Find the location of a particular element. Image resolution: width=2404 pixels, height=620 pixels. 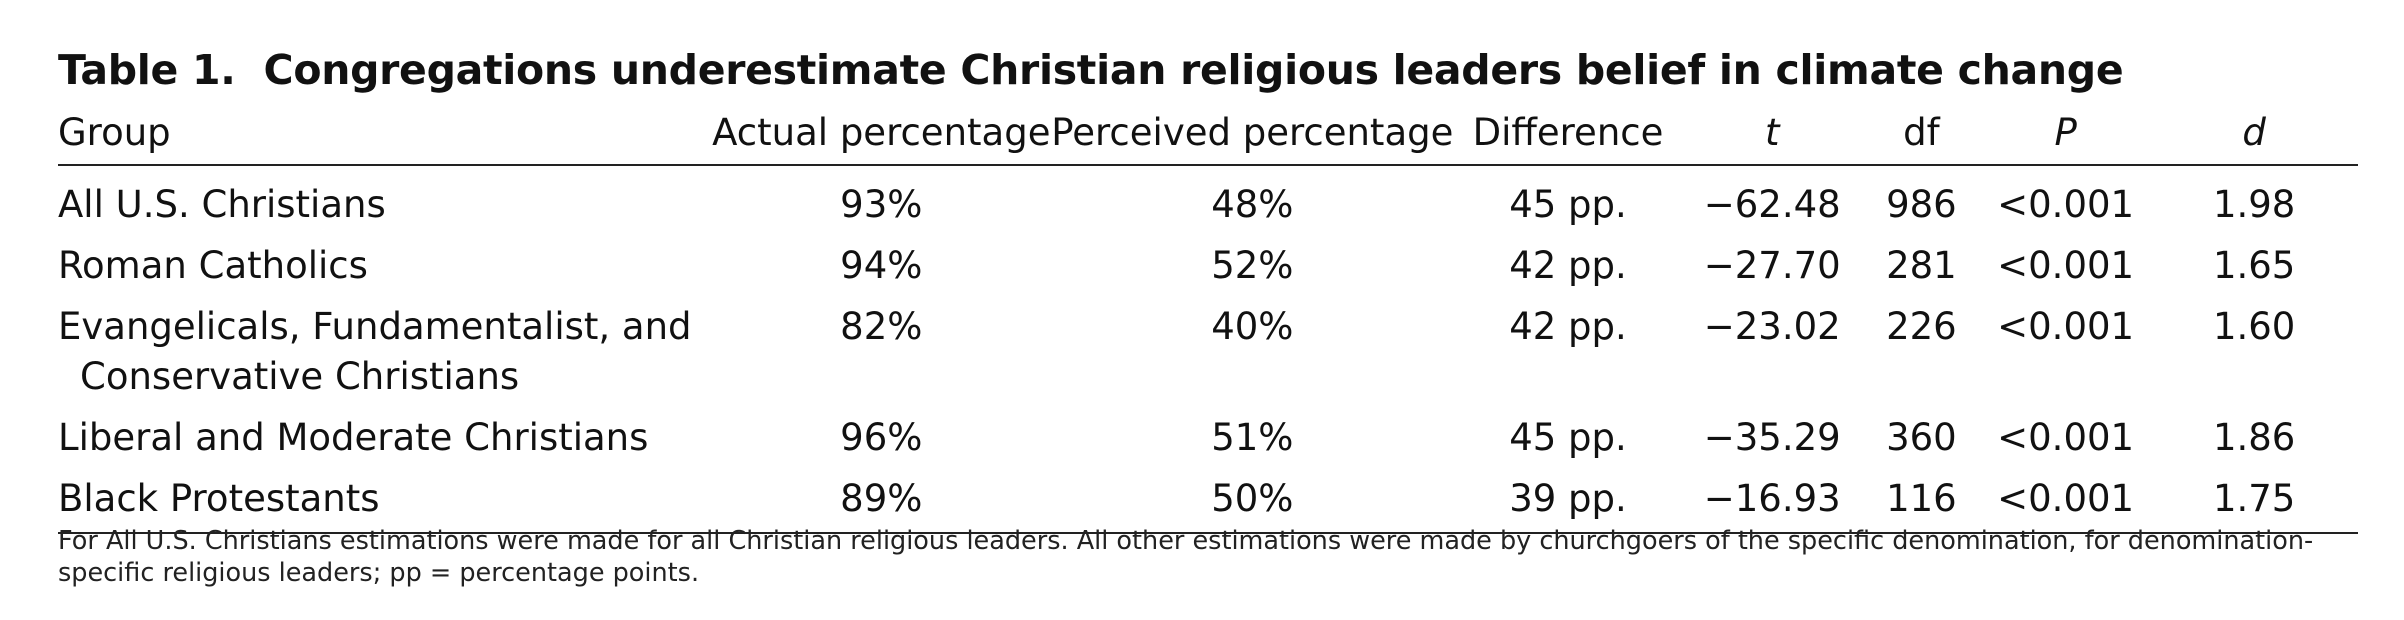

cell-perceived: 51% is located at coordinates (1252, 437).